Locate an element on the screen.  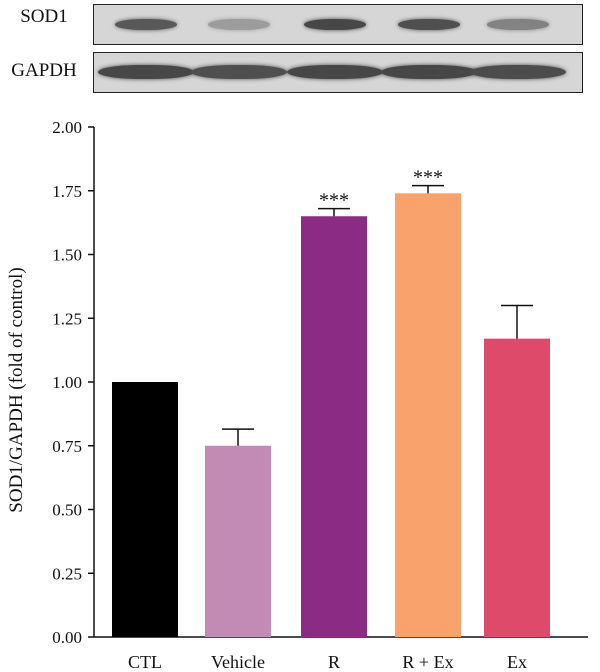
bar-ctl is located at coordinates (145, 509).